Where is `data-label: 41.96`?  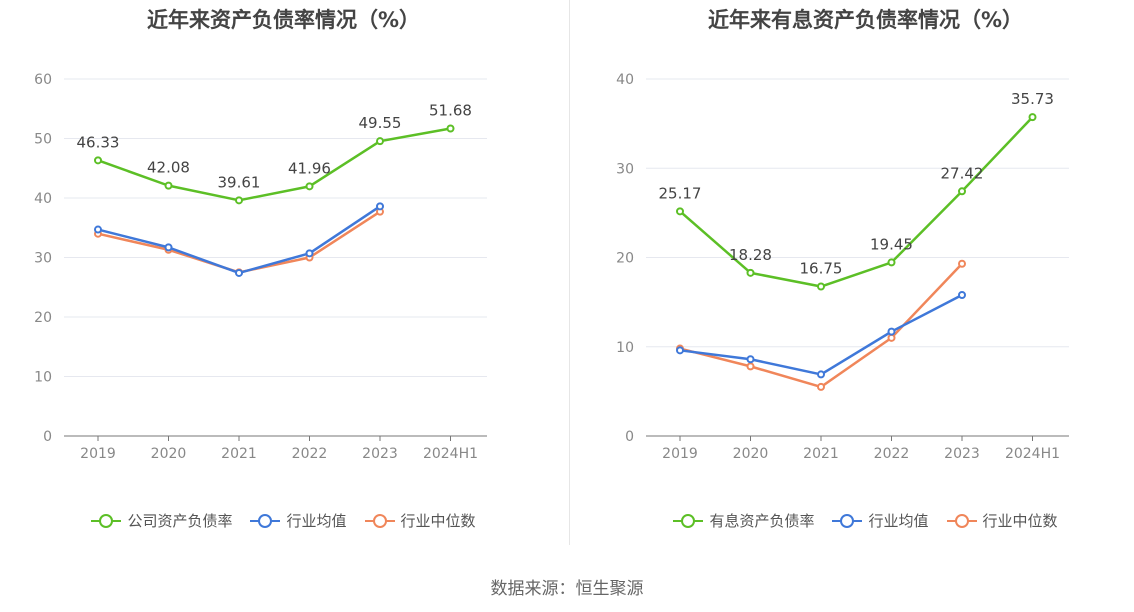
data-label: 41.96 is located at coordinates (309, 168).